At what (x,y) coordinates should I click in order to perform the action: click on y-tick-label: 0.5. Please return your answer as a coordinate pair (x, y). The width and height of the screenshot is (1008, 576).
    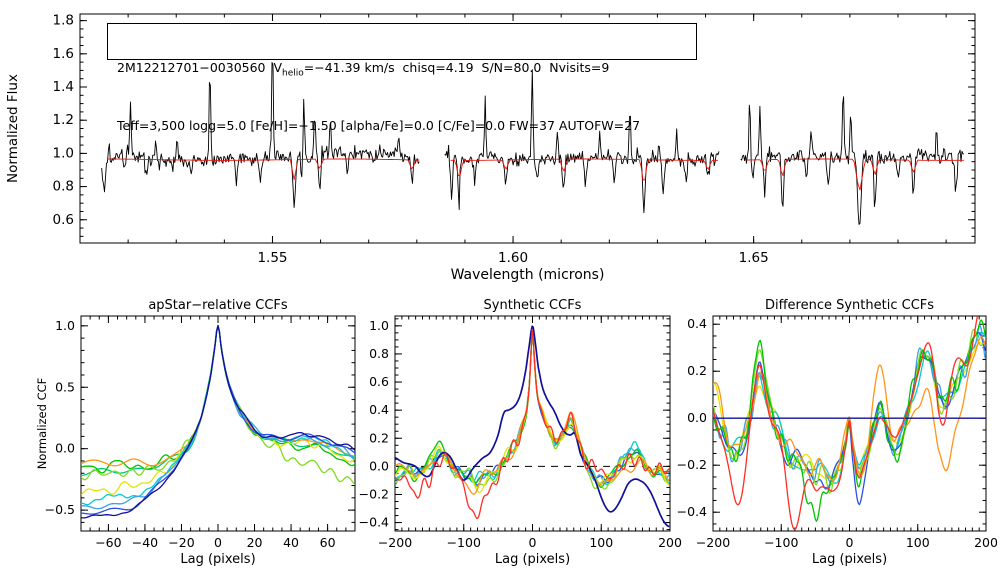
    Looking at the image, I should click on (65, 386).